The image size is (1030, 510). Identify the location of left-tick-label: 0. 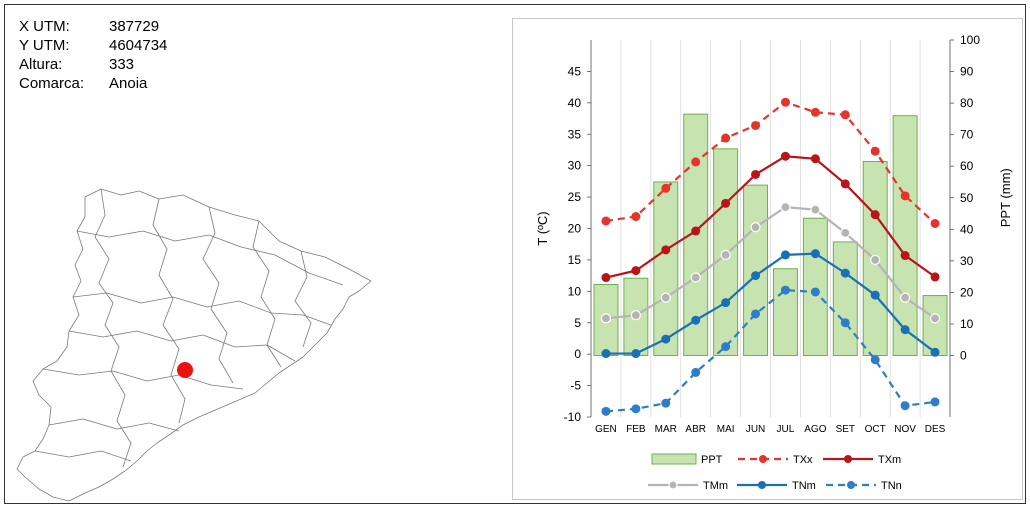
(577, 354).